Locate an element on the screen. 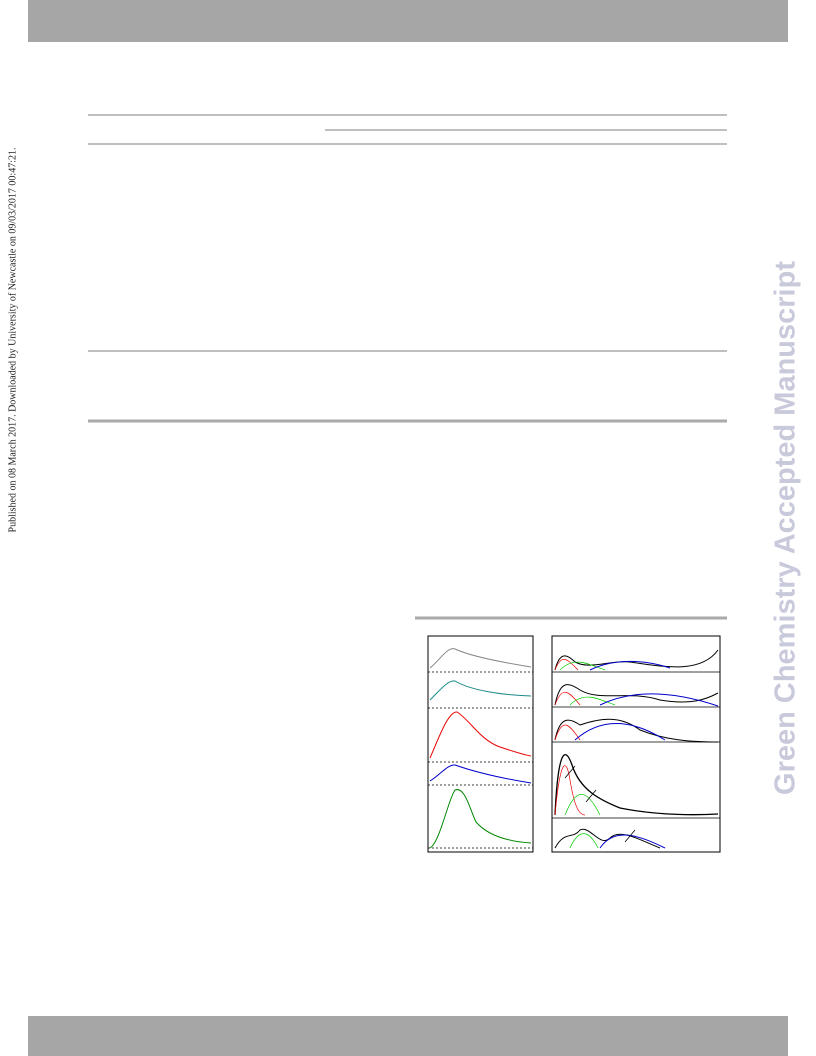 This screenshot has width=816, height=1056. footer-bar is located at coordinates (408, 1036).